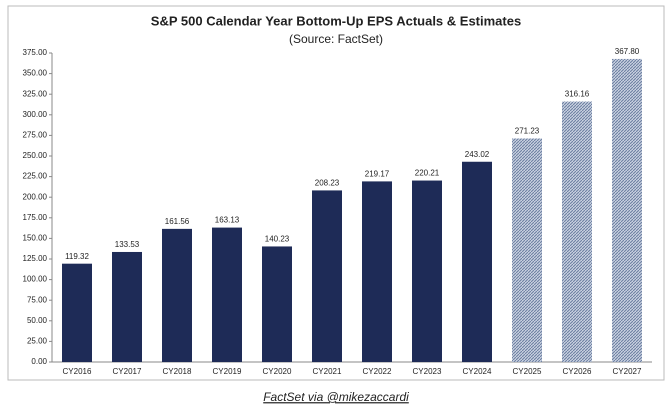  I want to click on caption: FactSet via @mikezaccardi, so click(336, 397).